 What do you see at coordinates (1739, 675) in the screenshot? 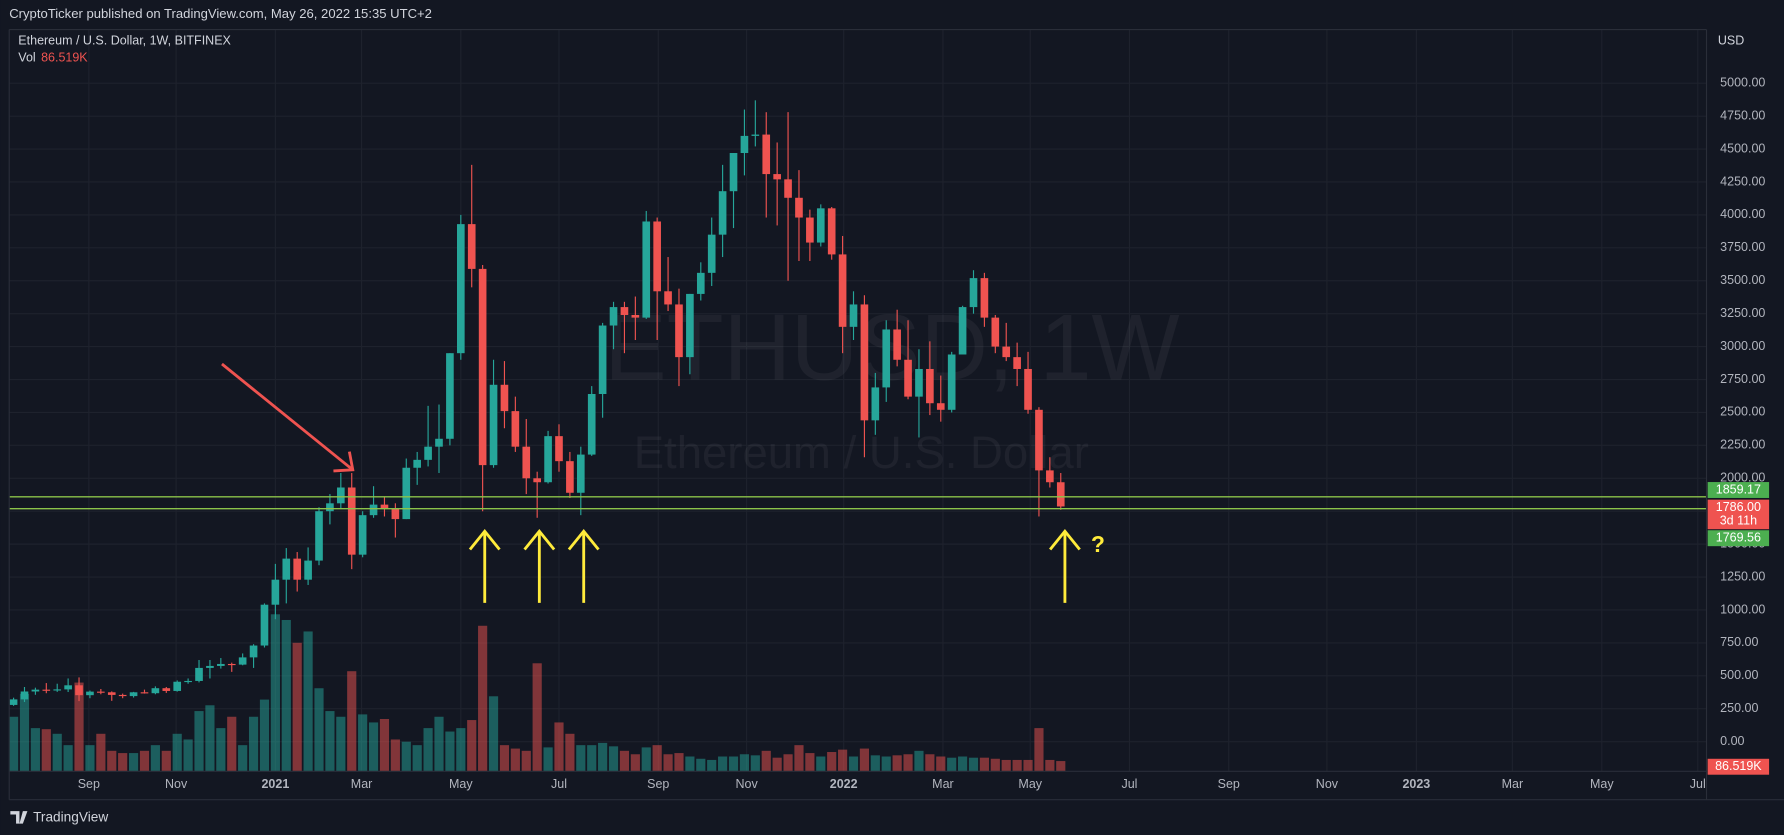
I see `y-tick-label: 500.00` at bounding box center [1739, 675].